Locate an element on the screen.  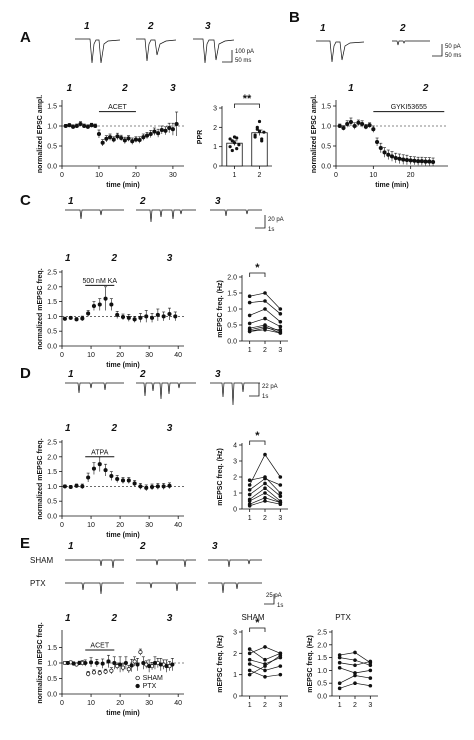
scalebar-b-time: 50 ms is located at coordinates (453, 56).